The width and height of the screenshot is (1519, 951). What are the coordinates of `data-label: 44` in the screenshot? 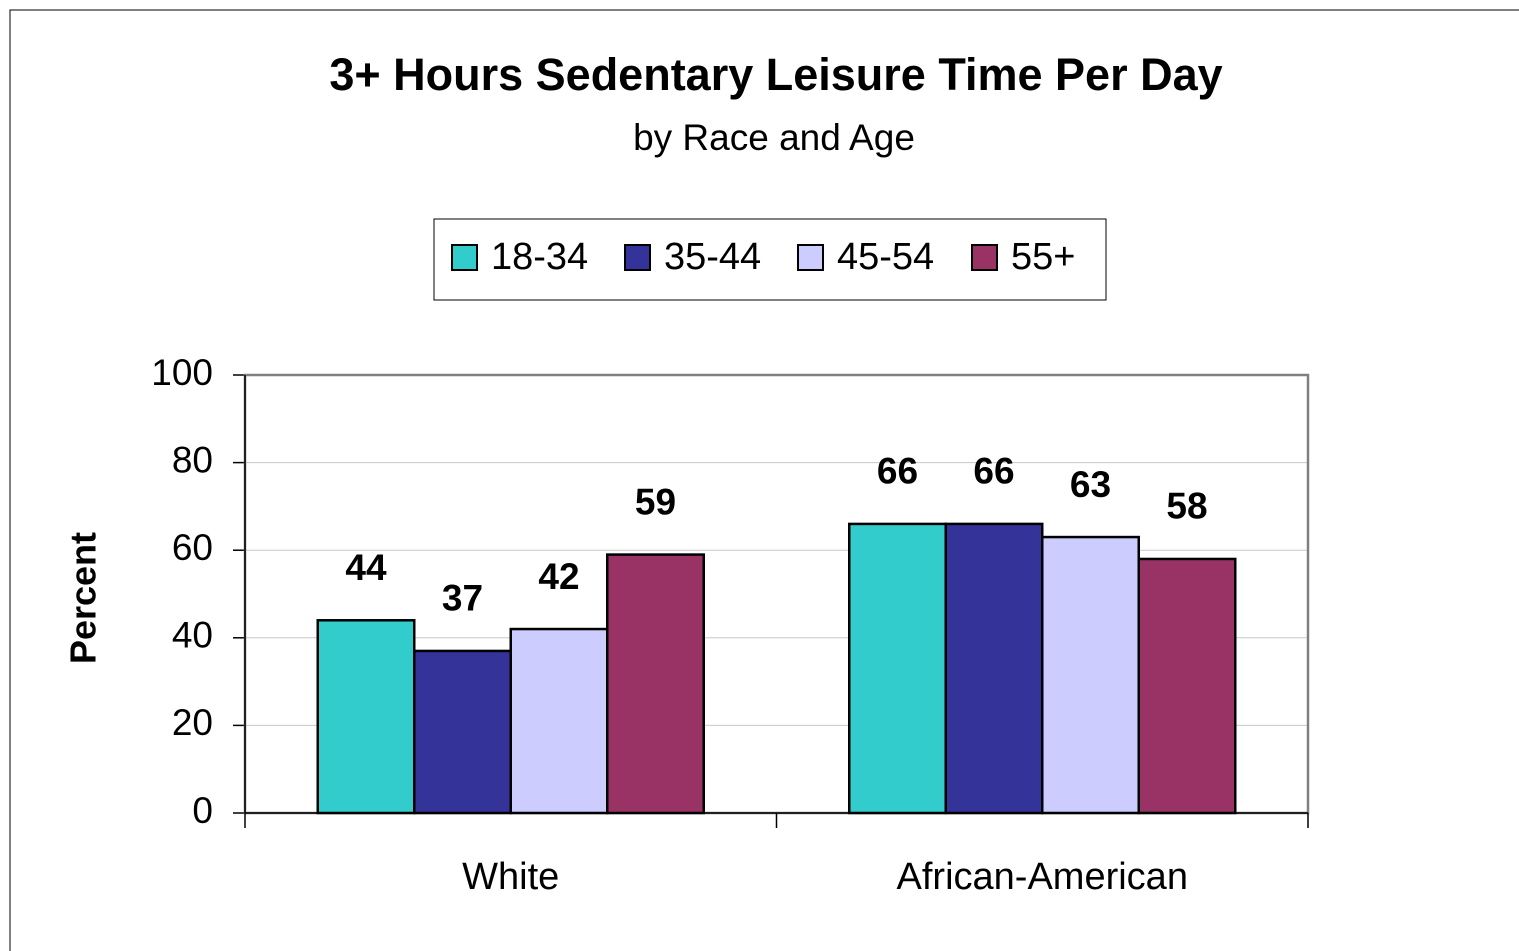 It's located at (366, 567).